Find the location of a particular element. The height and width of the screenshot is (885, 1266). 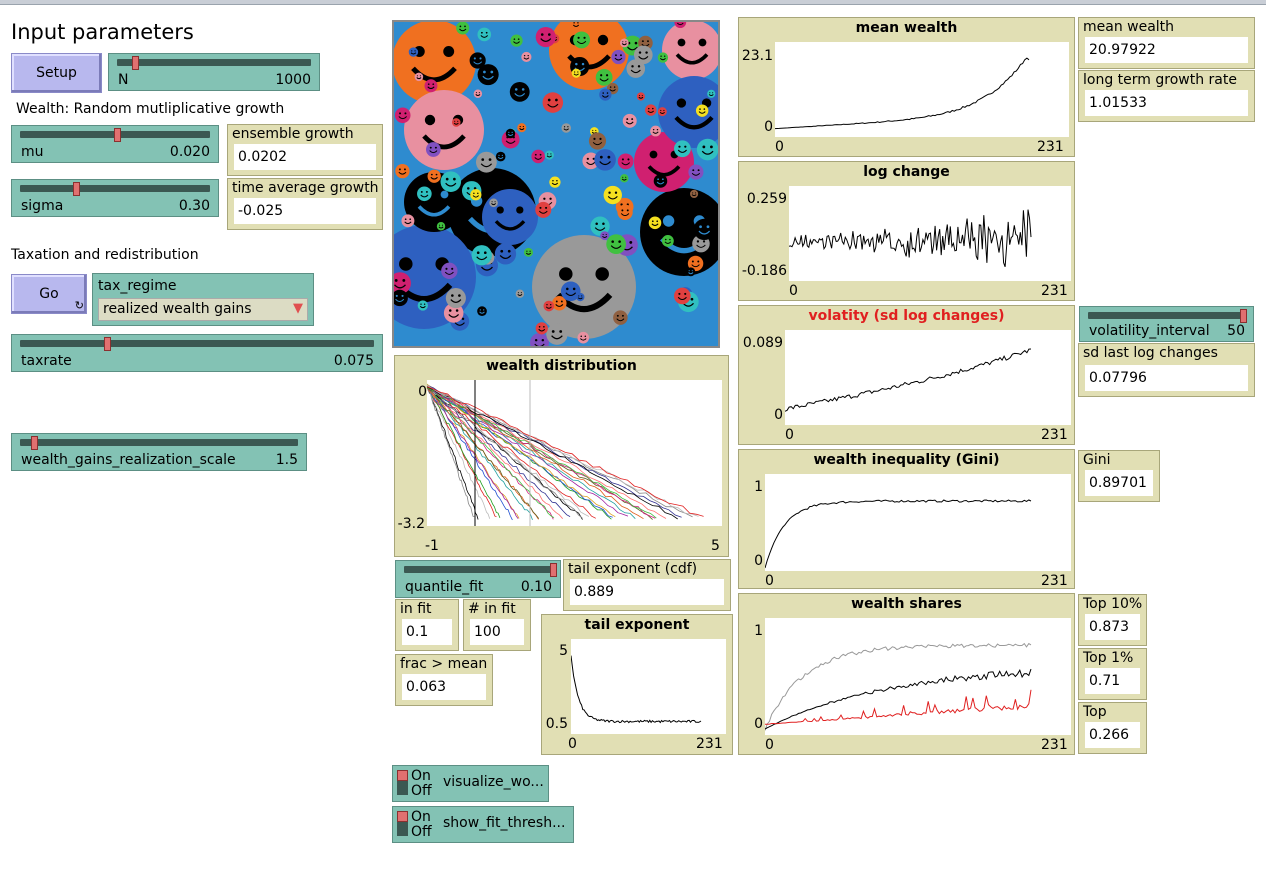

show-fit-toggle is located at coordinates (402, 823).